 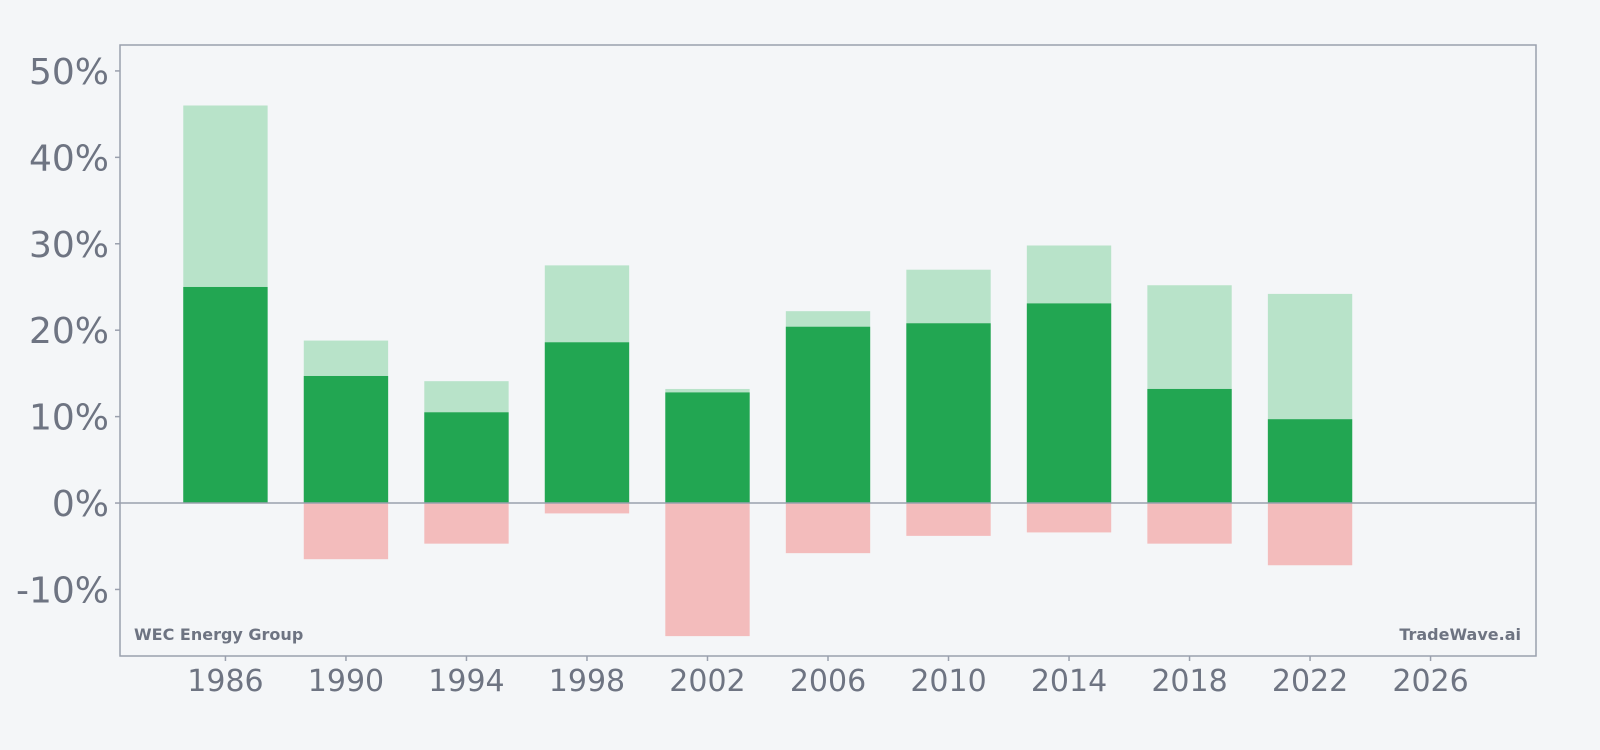 What do you see at coordinates (707, 448) in the screenshot?
I see `main-bar-2002` at bounding box center [707, 448].